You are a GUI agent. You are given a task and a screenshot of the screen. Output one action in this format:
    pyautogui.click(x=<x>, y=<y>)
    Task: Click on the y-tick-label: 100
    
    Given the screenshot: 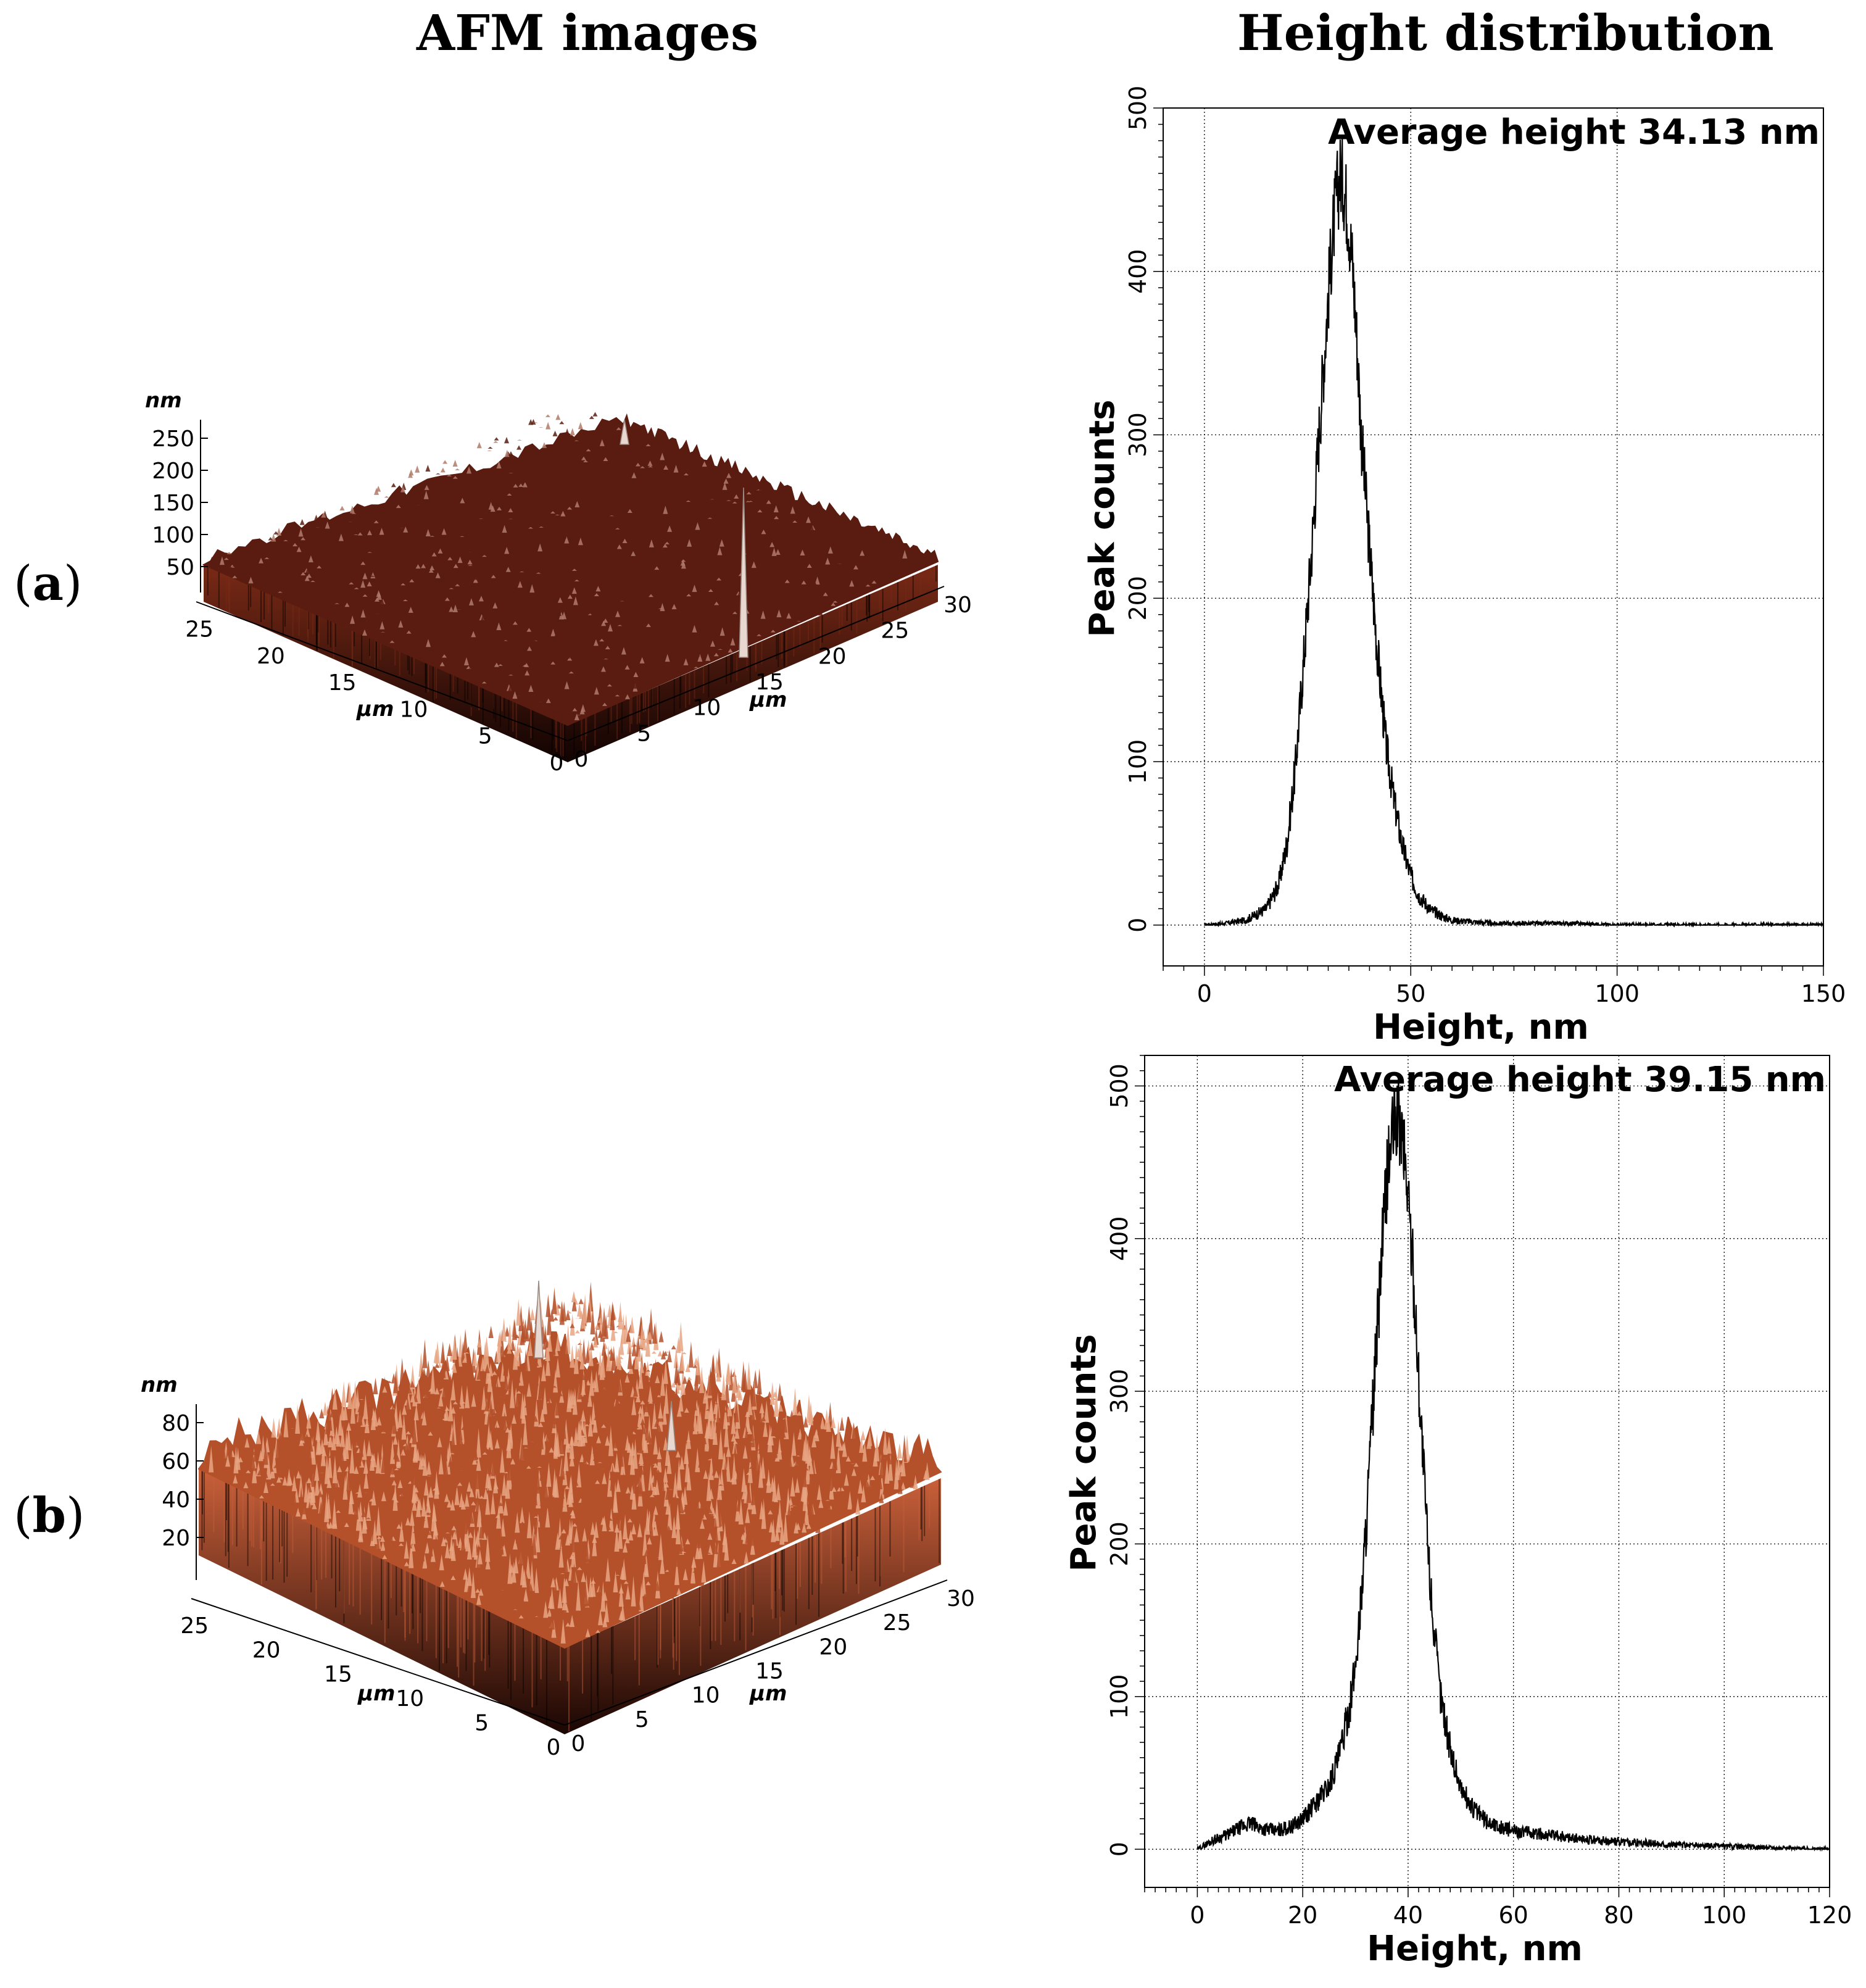 What is the action you would take?
    pyautogui.click(x=1137, y=761)
    